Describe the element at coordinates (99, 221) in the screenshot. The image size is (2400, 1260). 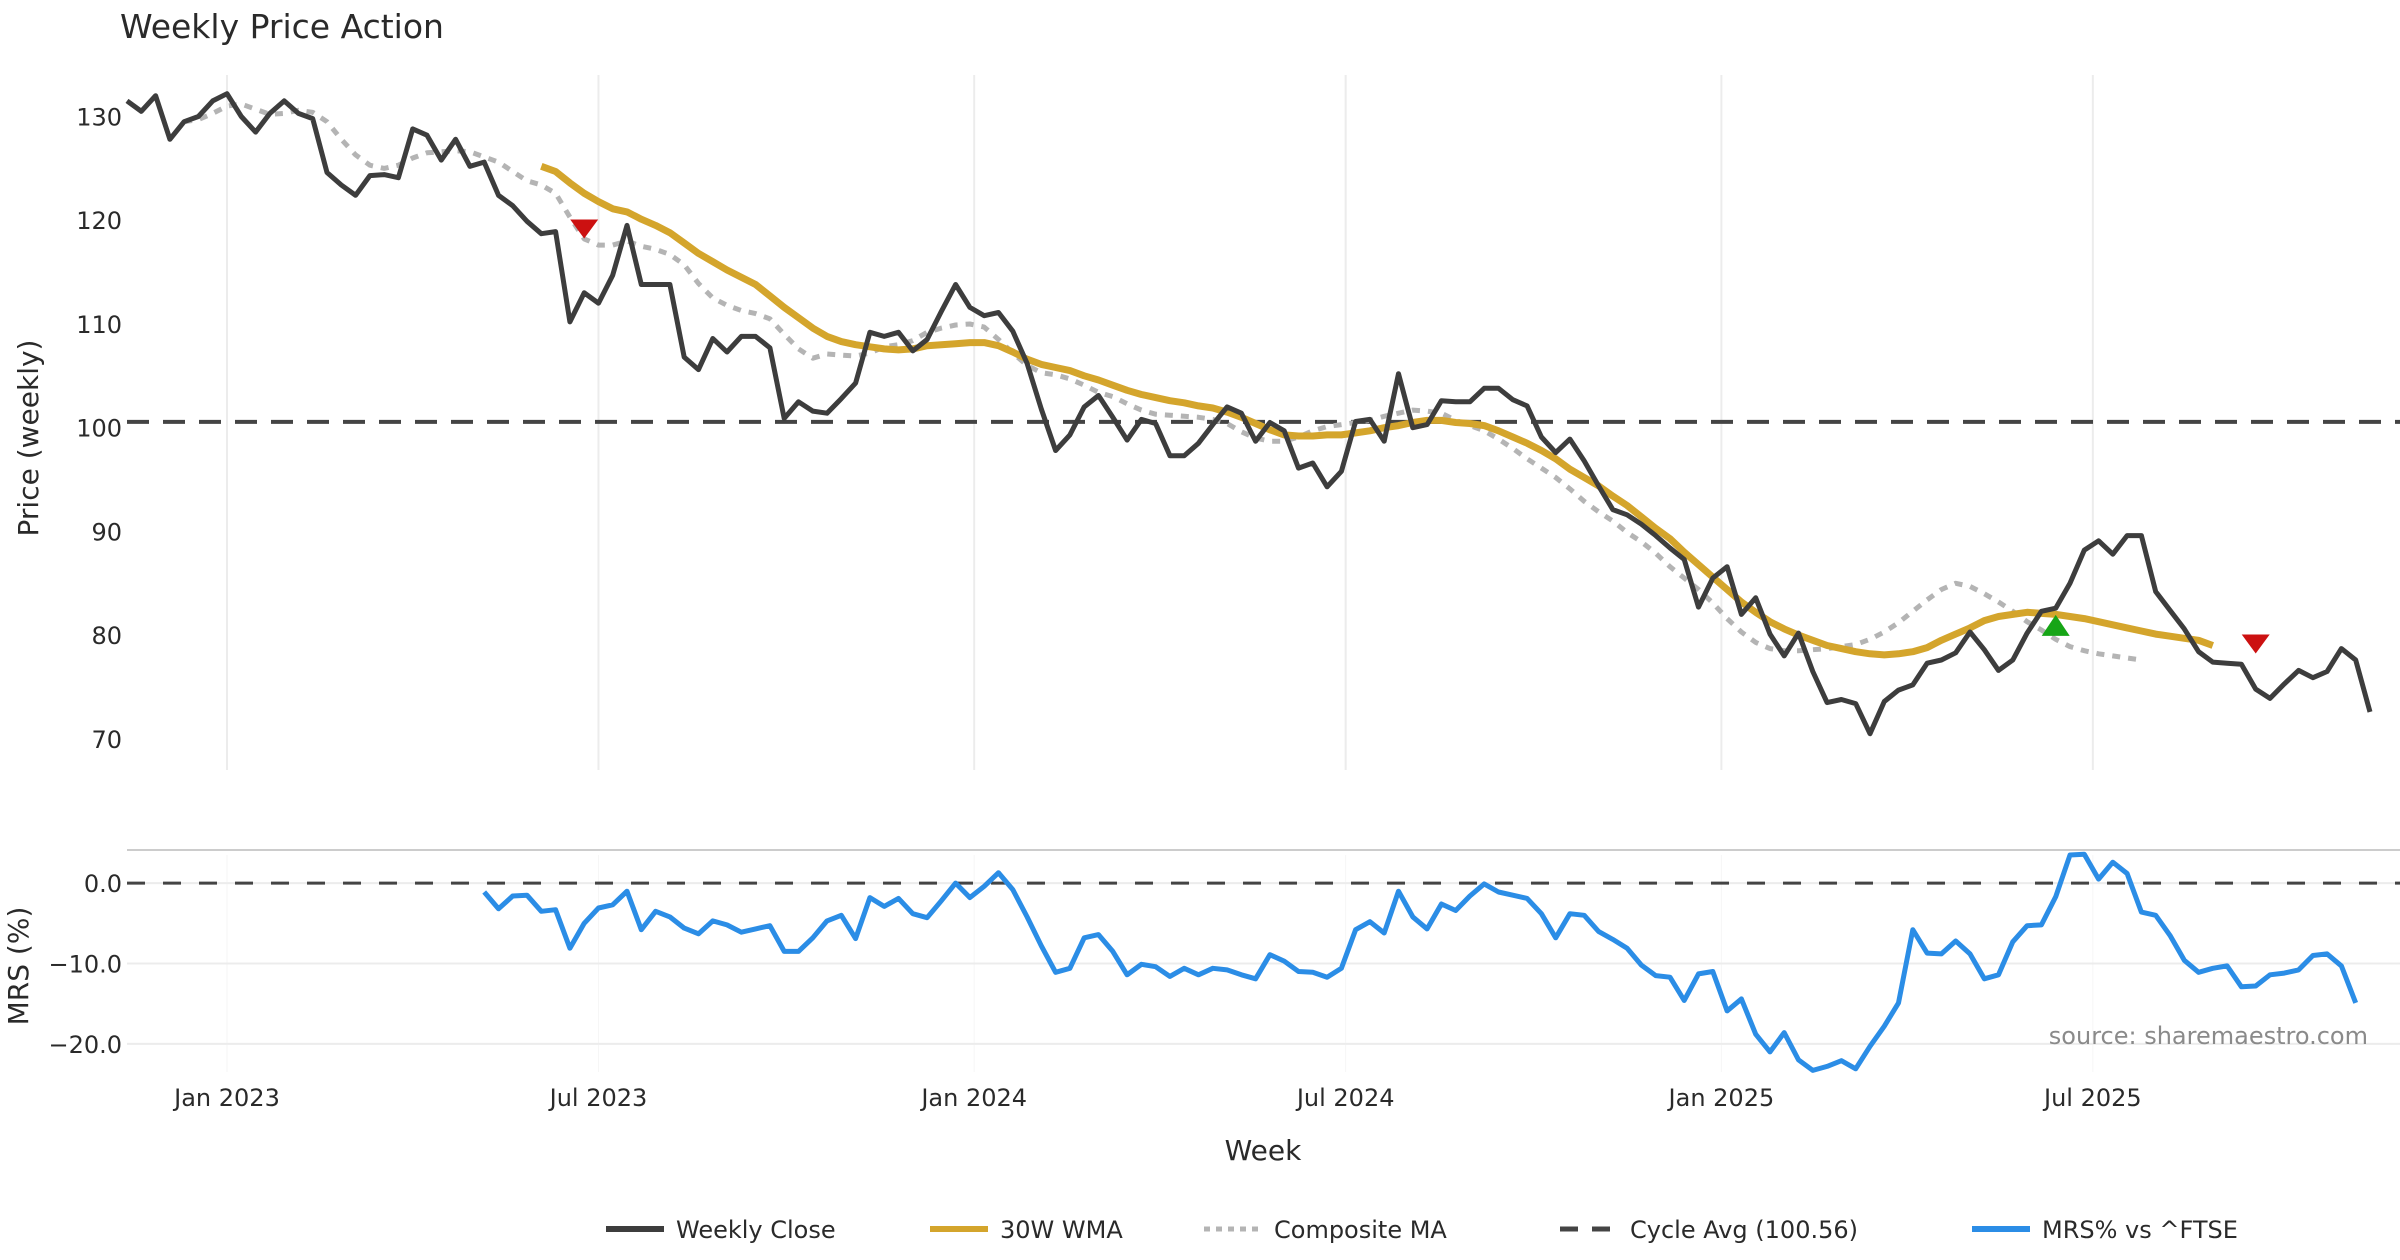
I see `price-y-tick-label: 120` at that location.